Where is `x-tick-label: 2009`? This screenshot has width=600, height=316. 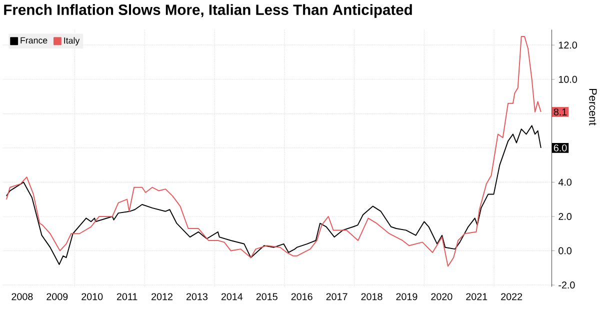
x-tick-label: 2009 is located at coordinates (57, 296).